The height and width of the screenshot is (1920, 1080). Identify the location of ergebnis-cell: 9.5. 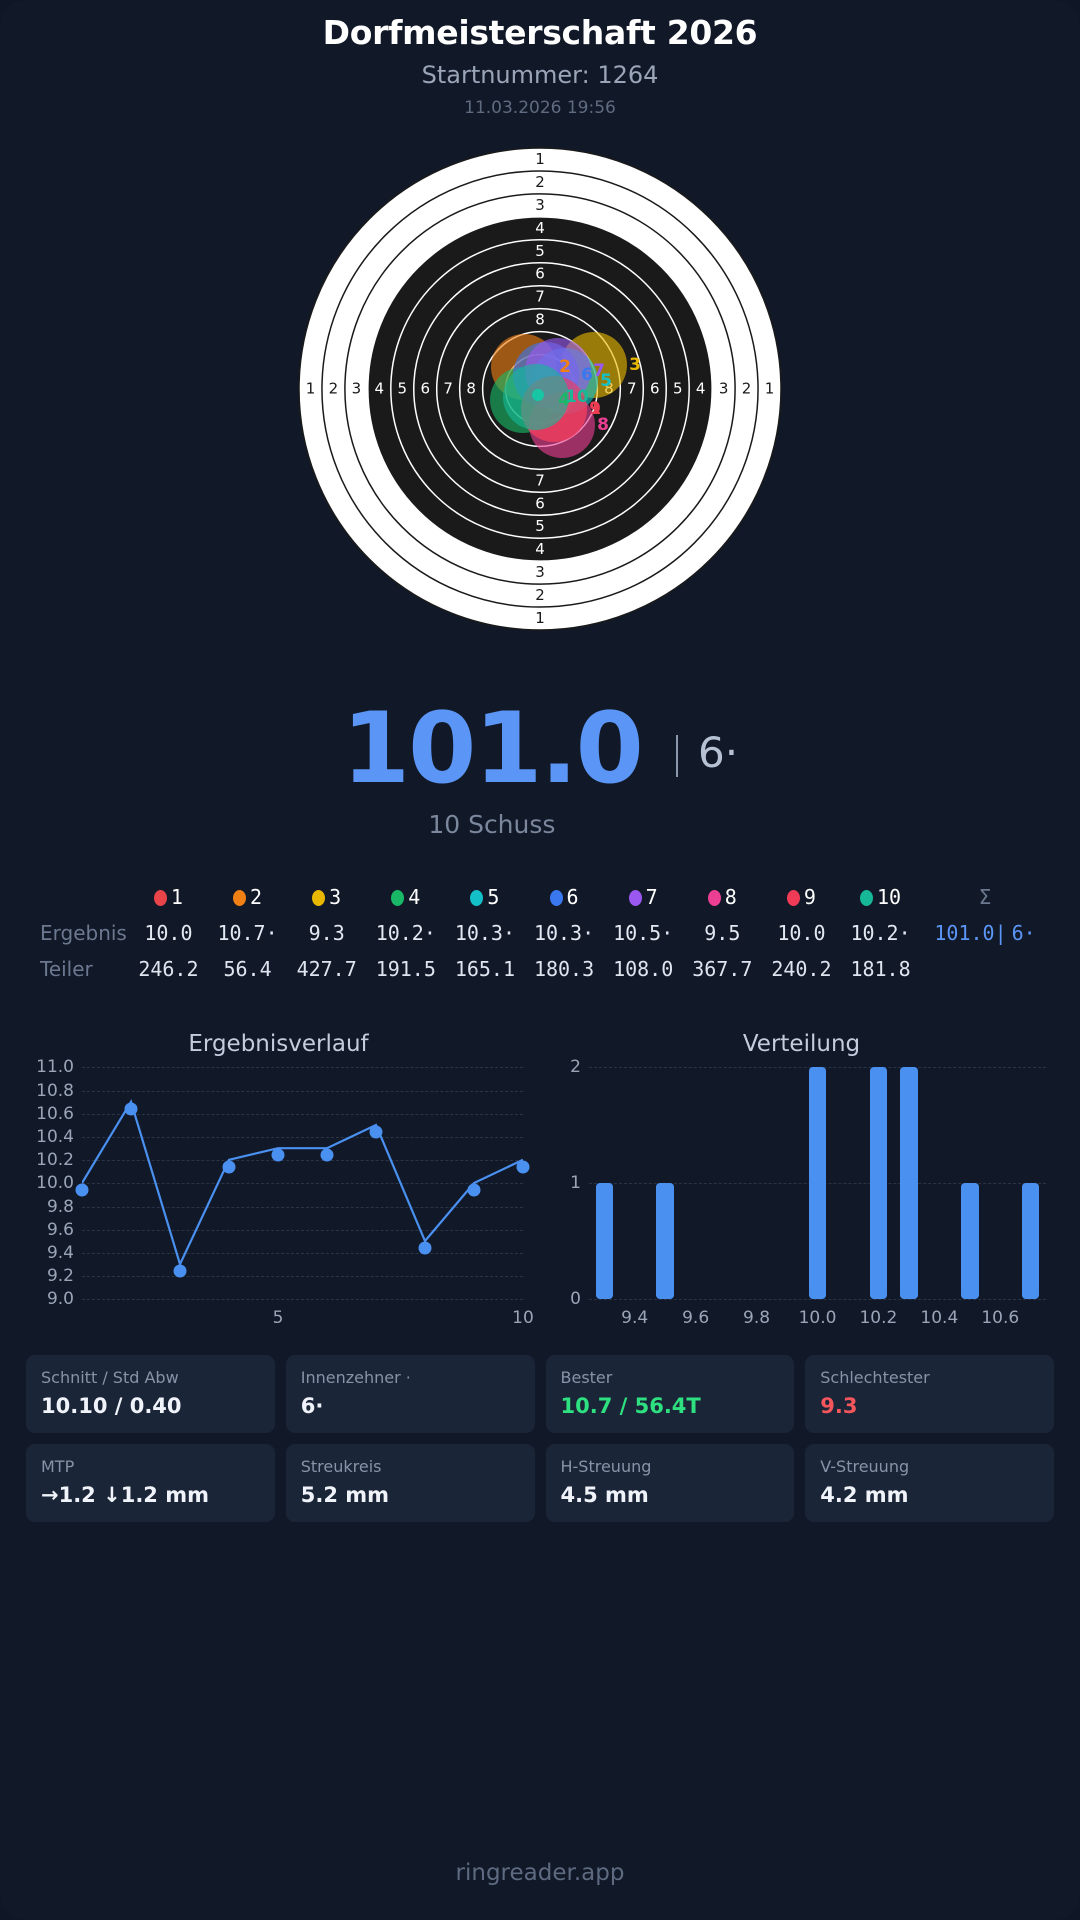
(722, 933).